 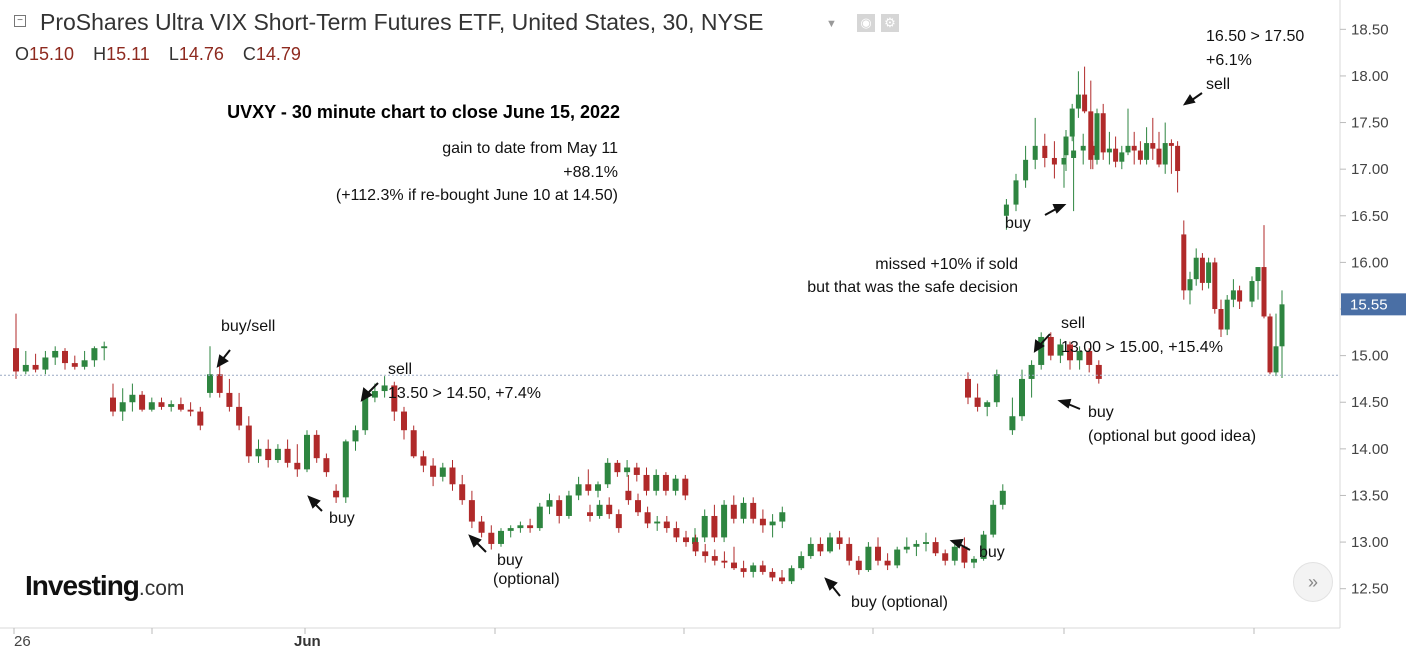 What do you see at coordinates (1370, 542) in the screenshot?
I see `price-tick-label: 13.00` at bounding box center [1370, 542].